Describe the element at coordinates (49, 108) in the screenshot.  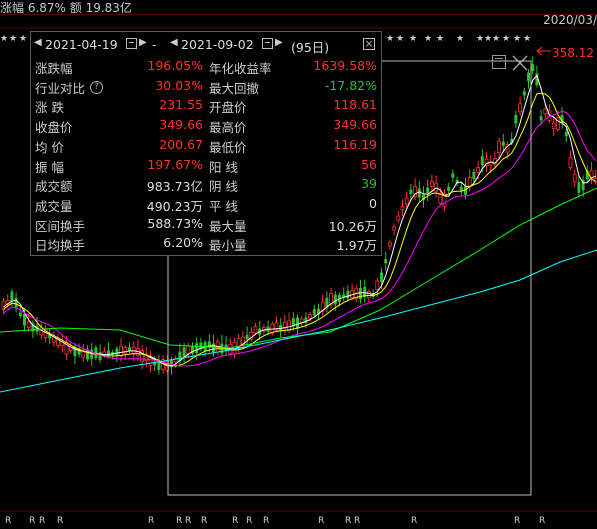
I see `stat-label: 涨 跌` at that location.